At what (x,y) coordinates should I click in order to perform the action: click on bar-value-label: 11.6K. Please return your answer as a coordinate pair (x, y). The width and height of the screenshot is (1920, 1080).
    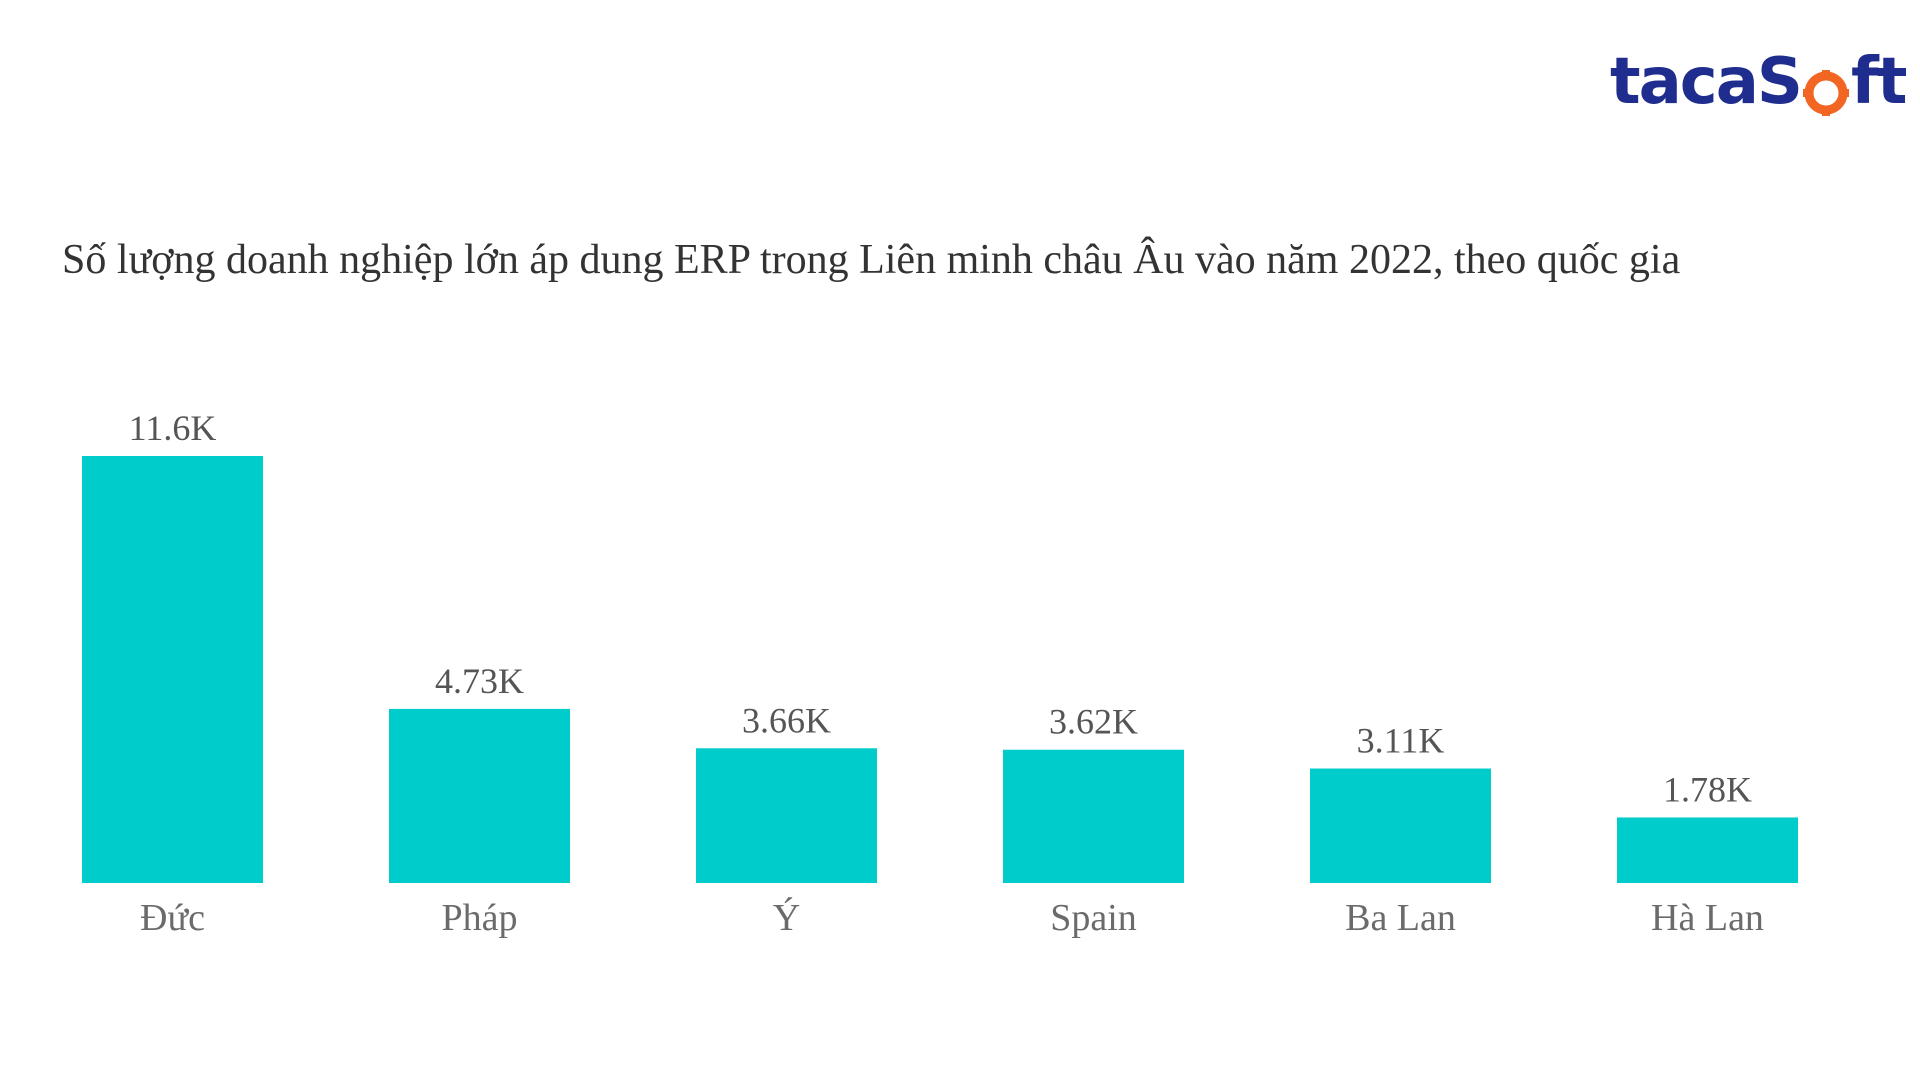
    Looking at the image, I should click on (173, 428).